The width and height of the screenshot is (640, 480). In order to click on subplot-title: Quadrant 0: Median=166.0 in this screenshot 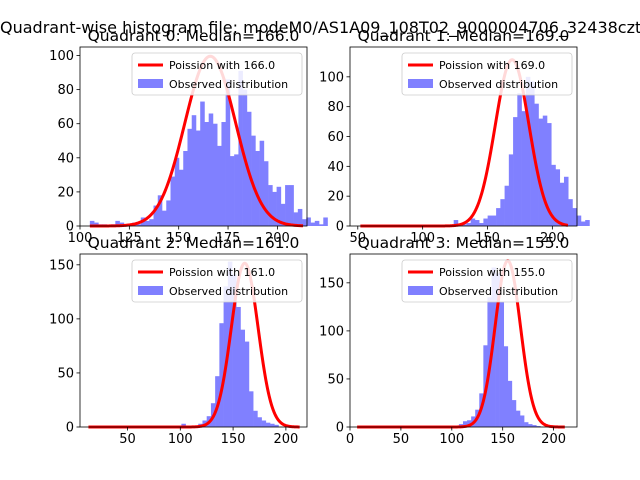, I will do `click(194, 36)`.